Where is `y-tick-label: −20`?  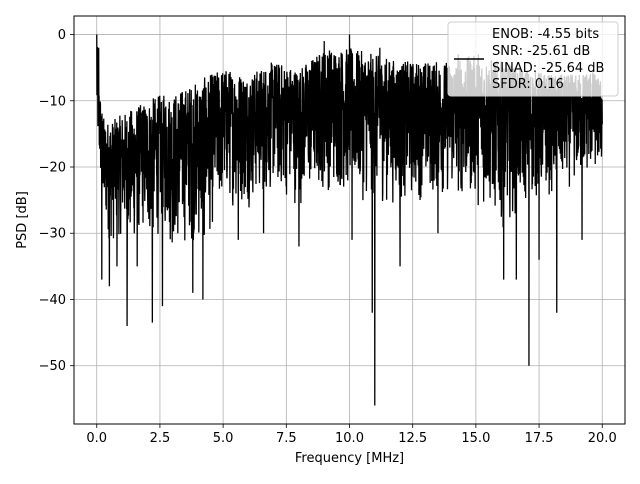
y-tick-label: −20 is located at coordinates (52, 168).